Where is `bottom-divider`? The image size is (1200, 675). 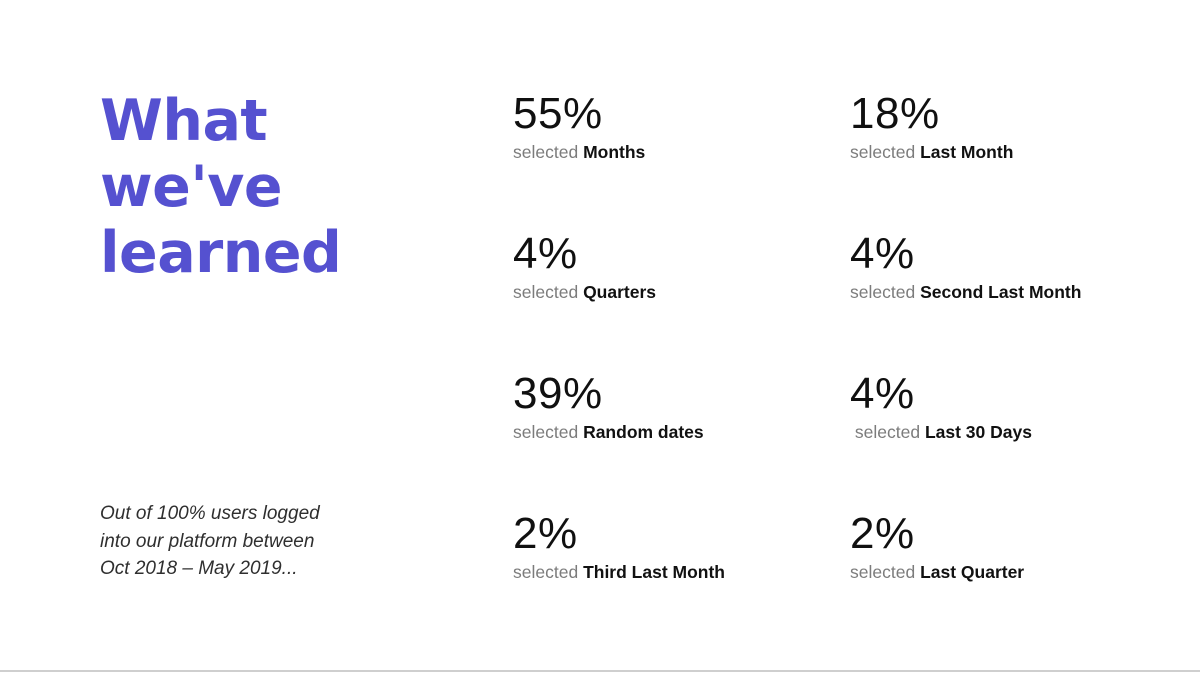
bottom-divider is located at coordinates (600, 671).